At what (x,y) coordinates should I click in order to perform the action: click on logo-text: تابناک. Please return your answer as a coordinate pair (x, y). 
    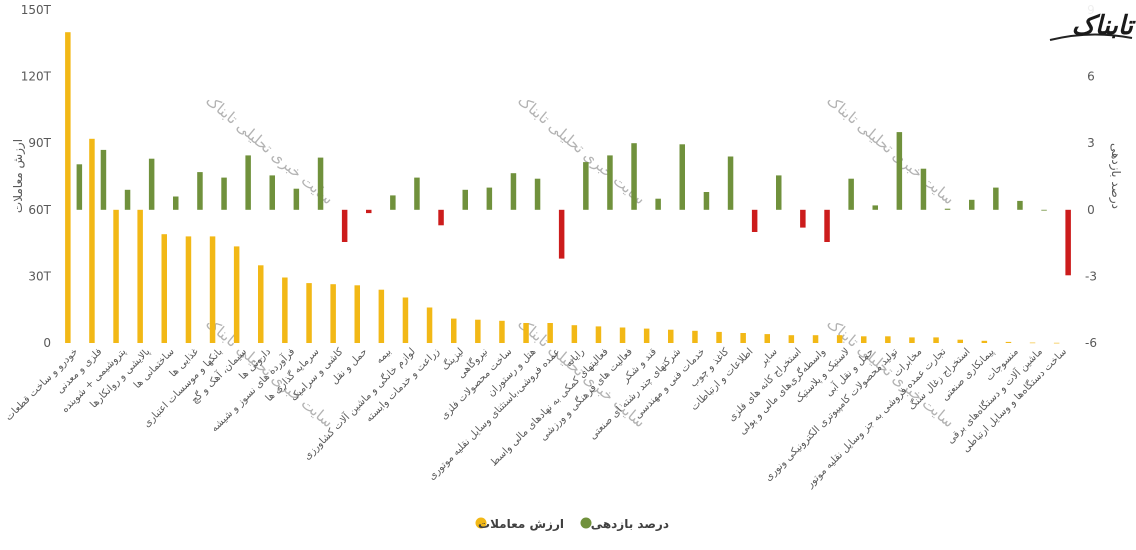
    Looking at the image, I should click on (1104, 26).